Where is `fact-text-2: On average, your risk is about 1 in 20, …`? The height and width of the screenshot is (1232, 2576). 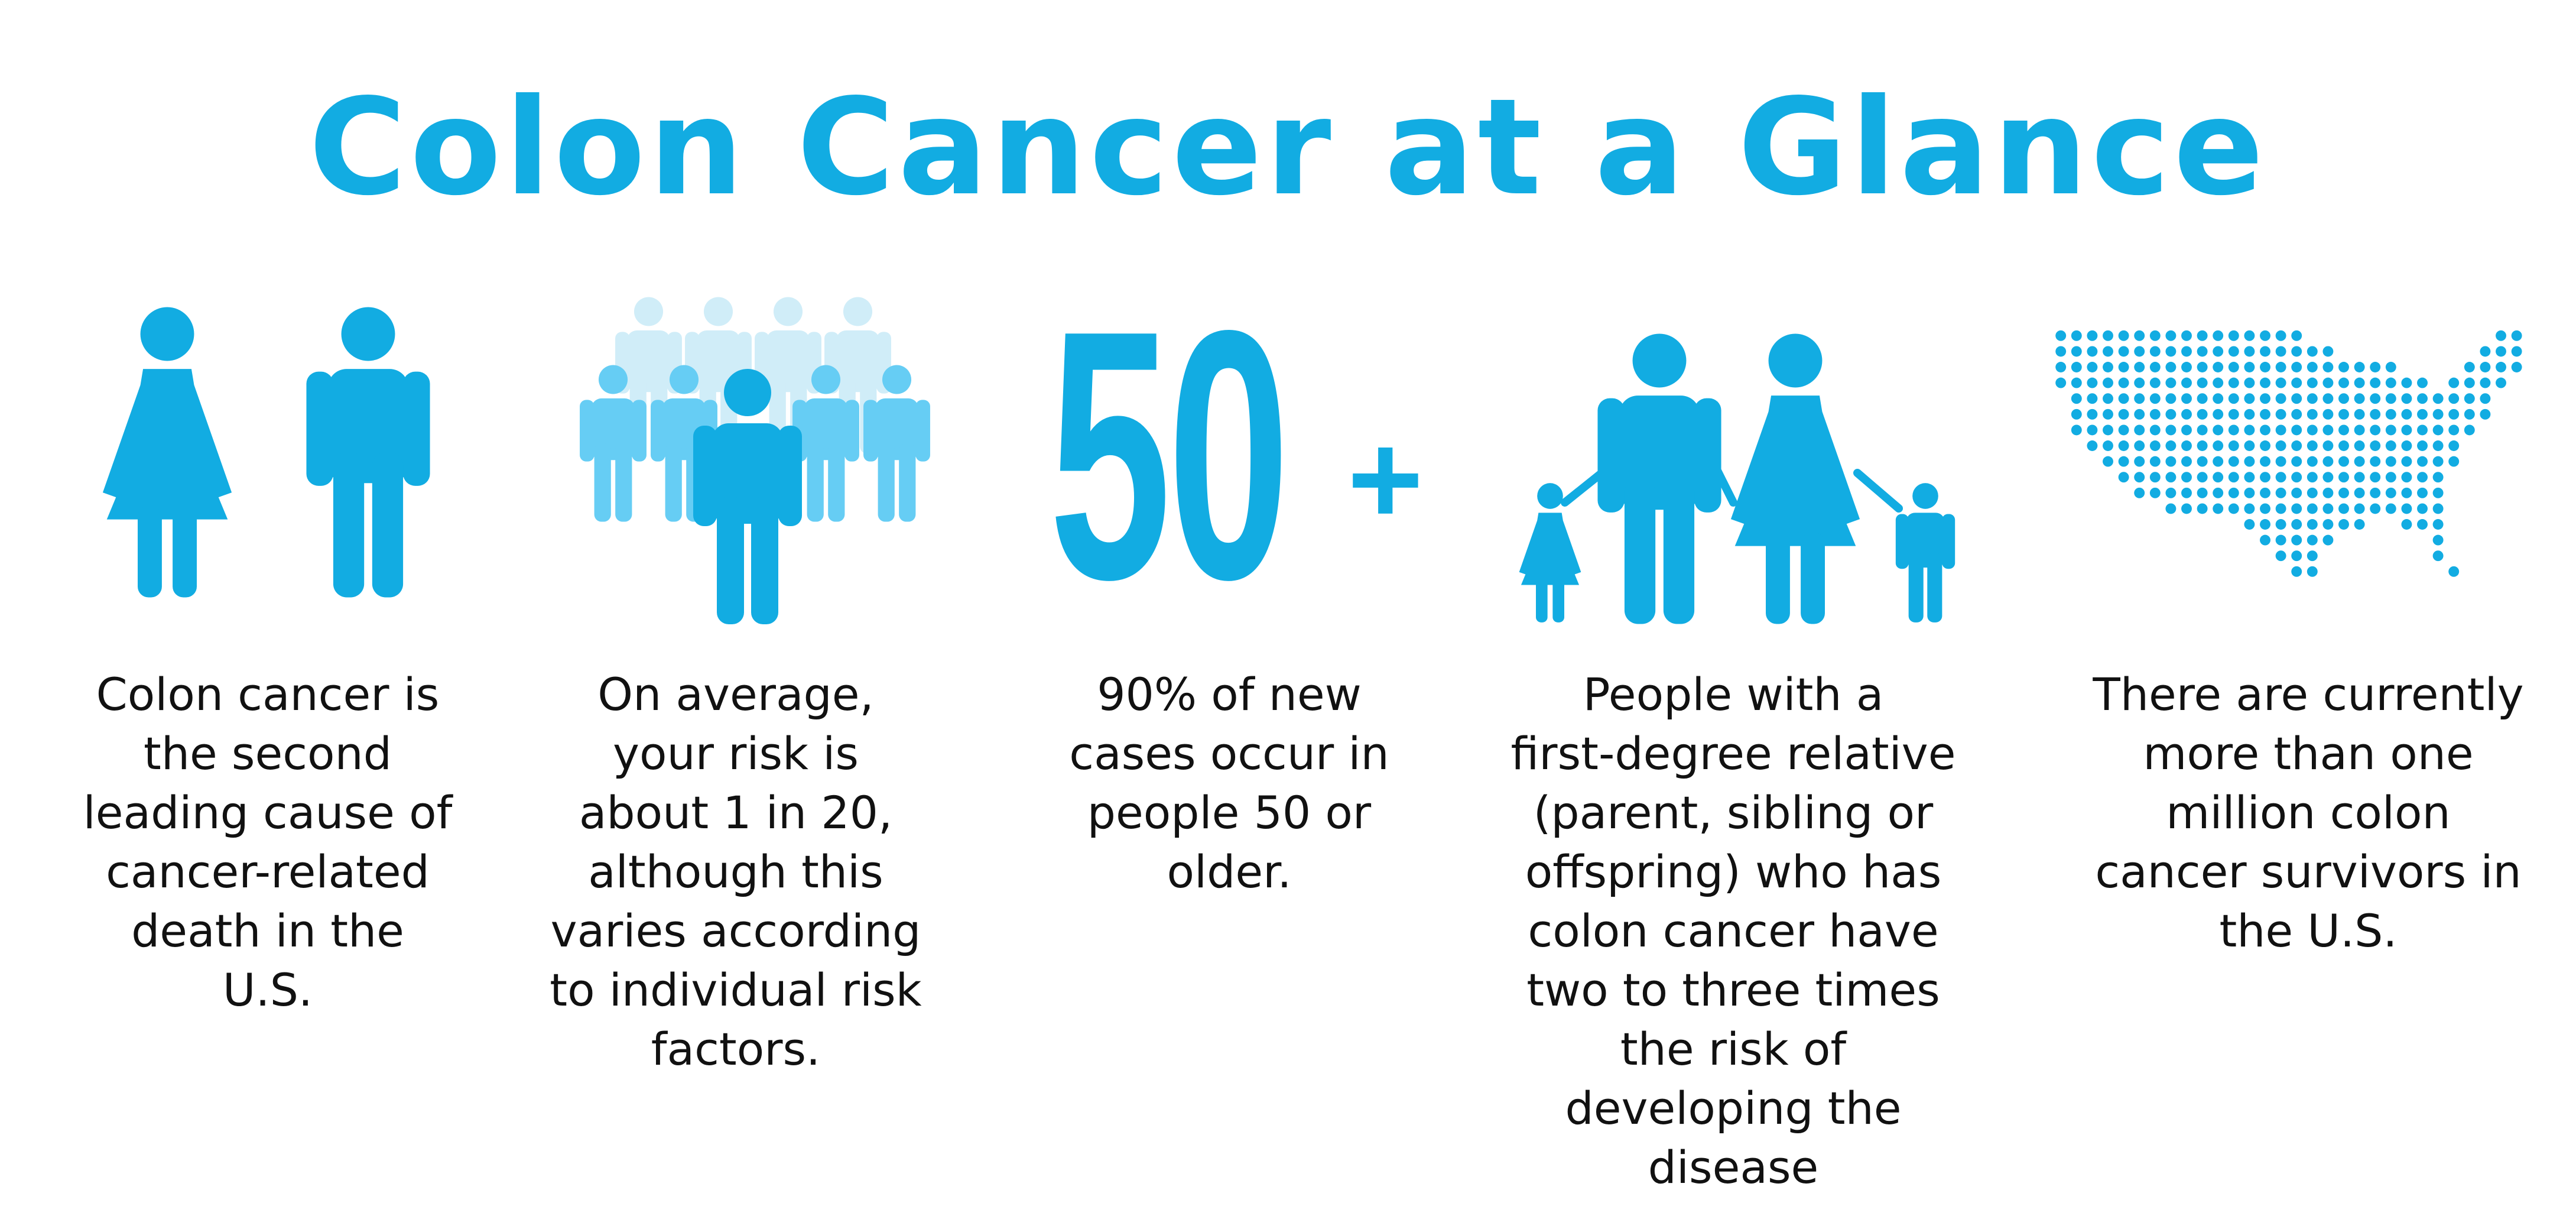
fact-text-2: On average, your risk is about 1 in 20, … is located at coordinates (736, 871).